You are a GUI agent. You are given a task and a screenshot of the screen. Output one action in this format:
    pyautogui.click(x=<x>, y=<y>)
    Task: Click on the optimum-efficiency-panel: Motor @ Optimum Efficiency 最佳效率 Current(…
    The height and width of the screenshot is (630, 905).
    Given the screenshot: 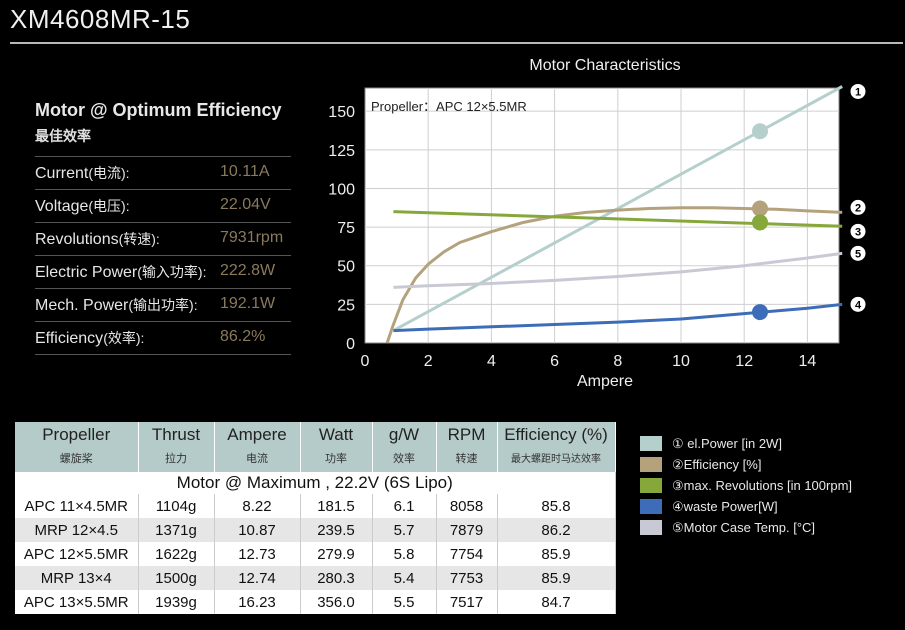 What is the action you would take?
    pyautogui.click(x=163, y=228)
    